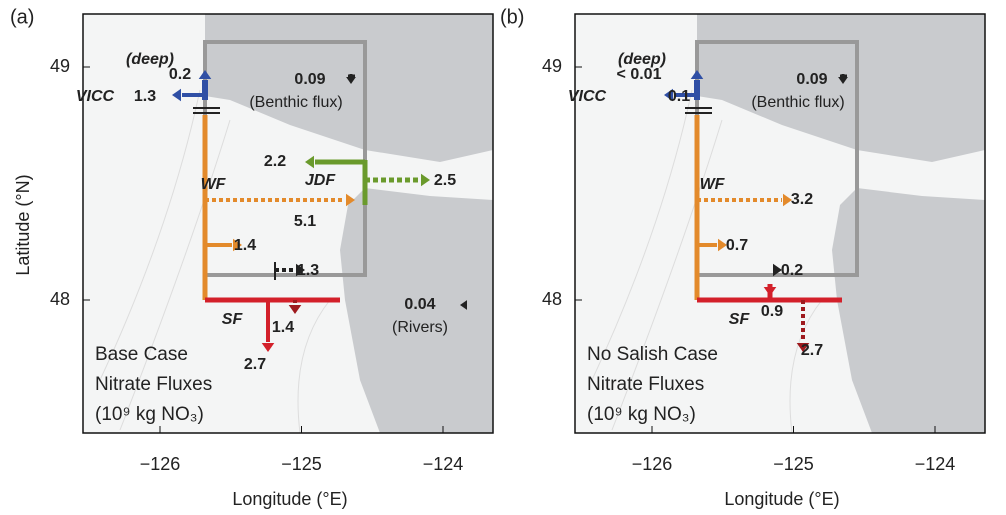 The width and height of the screenshot is (1006, 515). What do you see at coordinates (420, 327) in the screenshot?
I see `flux-label: (Rivers)` at bounding box center [420, 327].